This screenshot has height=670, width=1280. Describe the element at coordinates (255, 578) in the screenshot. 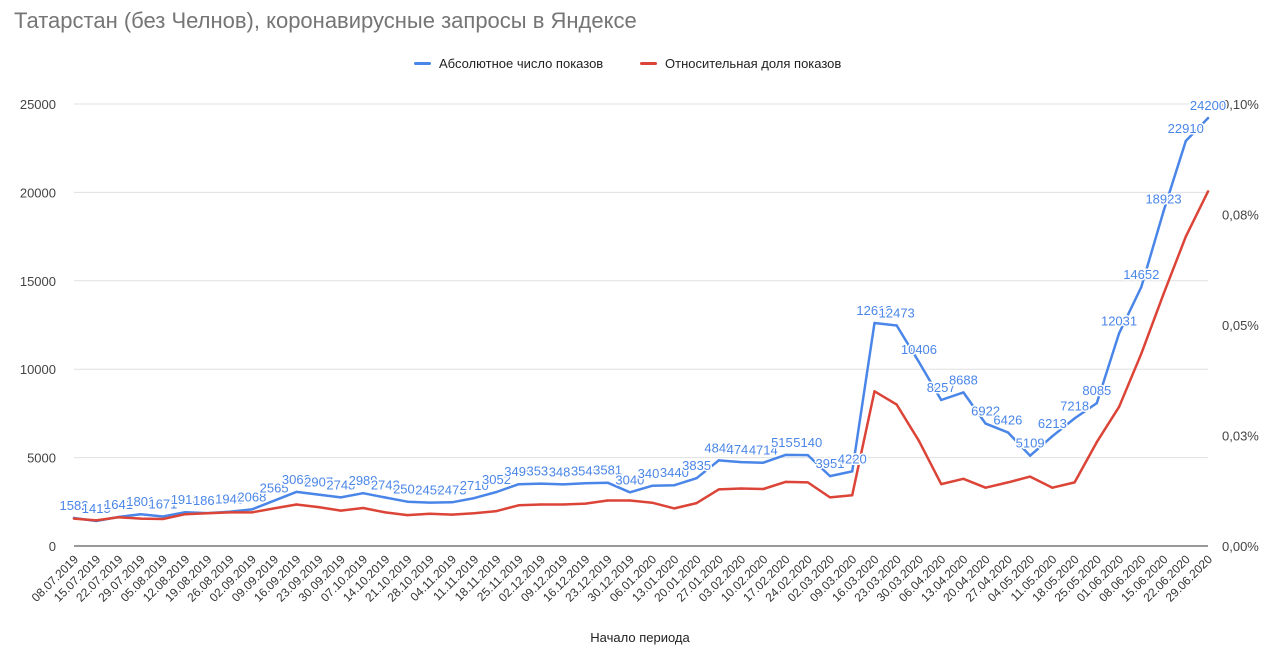

I see `x-tick-label: 09.09.2019` at that location.